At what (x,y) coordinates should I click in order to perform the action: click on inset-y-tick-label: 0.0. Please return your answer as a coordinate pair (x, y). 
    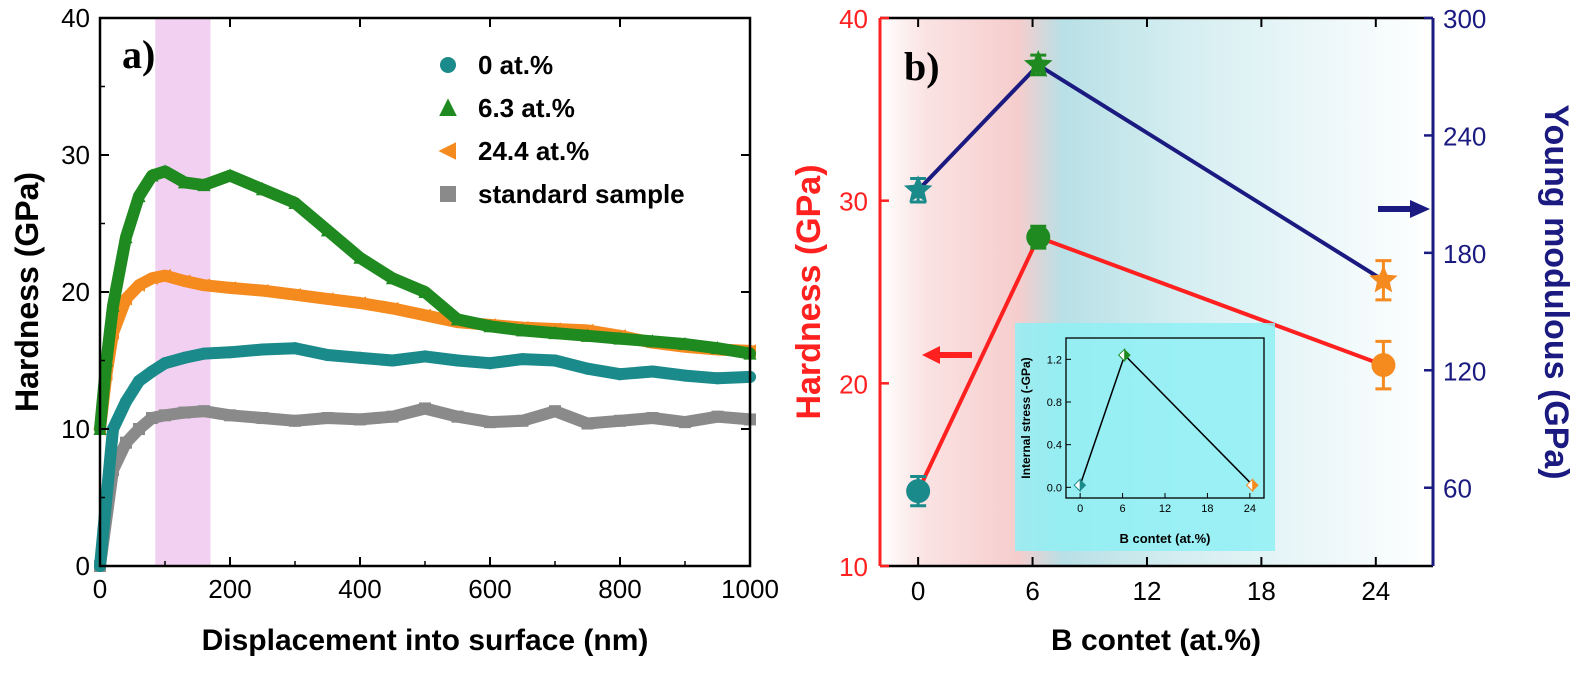
    Looking at the image, I should click on (1054, 488).